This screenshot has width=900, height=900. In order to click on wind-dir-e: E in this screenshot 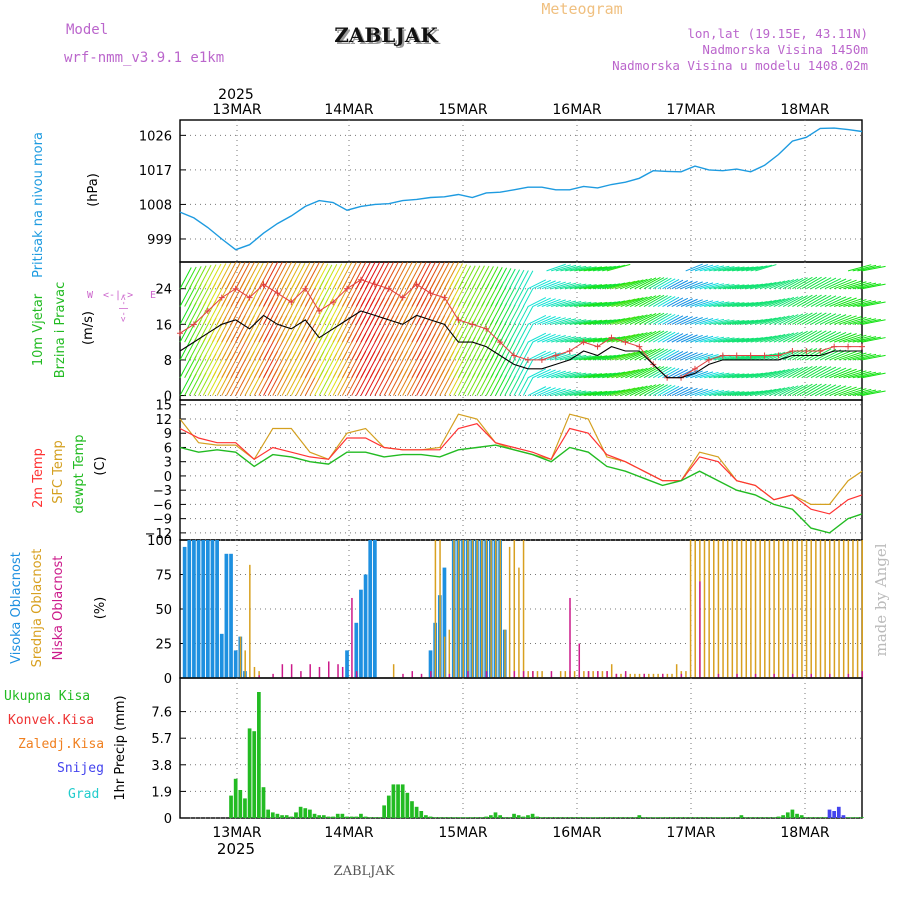, I will do `click(153, 295)`.